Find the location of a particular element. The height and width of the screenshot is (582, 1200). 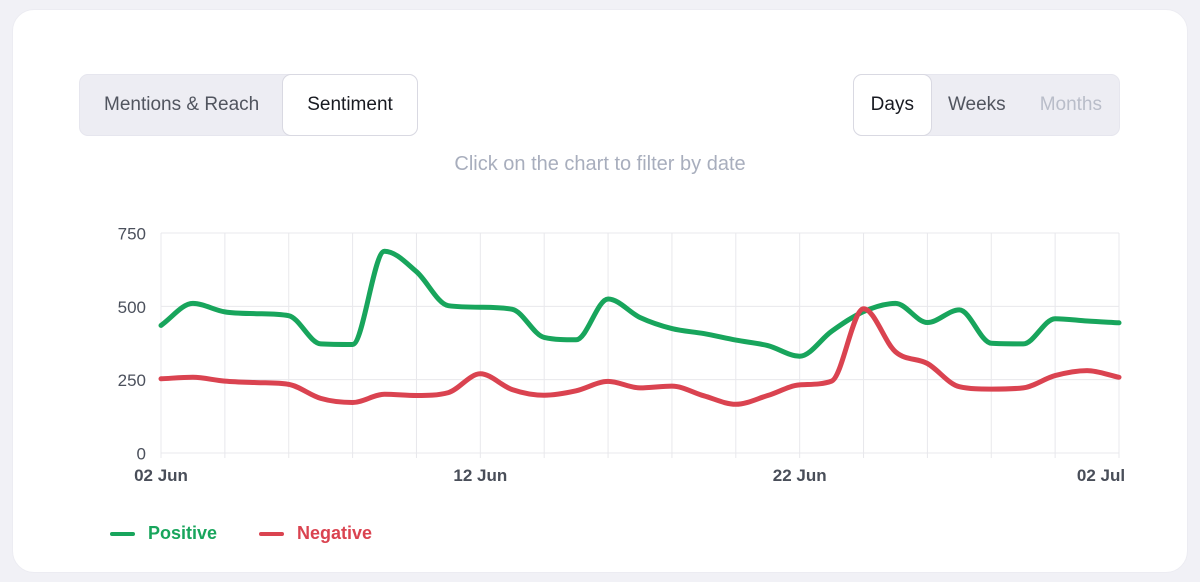

svg-text: 500 is located at coordinates (132, 307).